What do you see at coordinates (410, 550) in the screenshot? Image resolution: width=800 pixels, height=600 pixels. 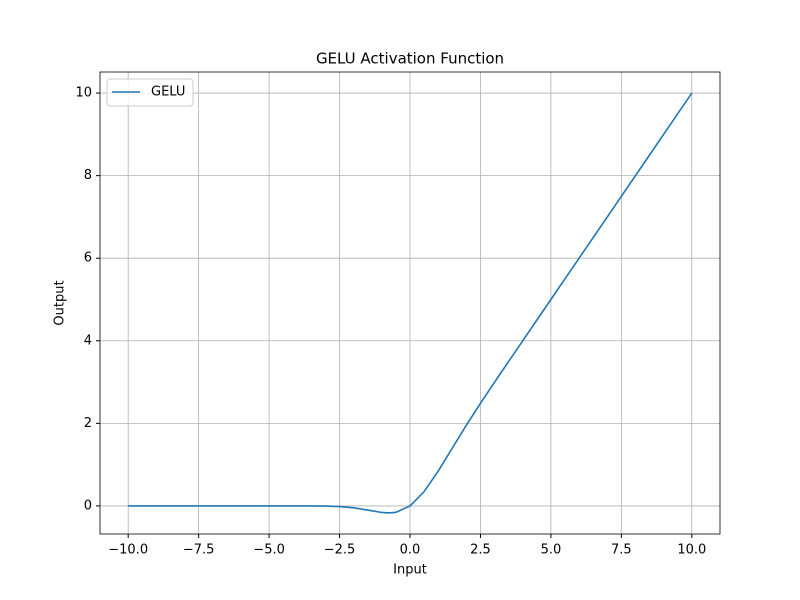 I see `x-tick-label: 0.0` at bounding box center [410, 550].